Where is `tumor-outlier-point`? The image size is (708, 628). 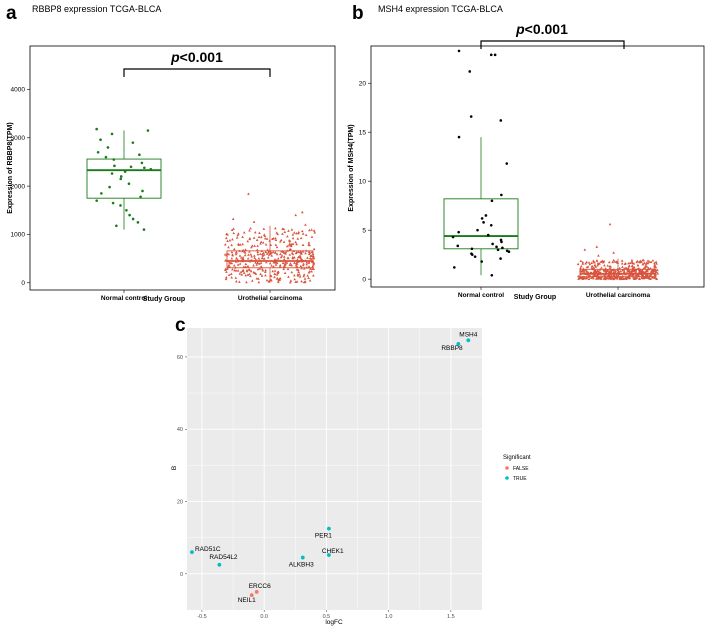 tumor-outlier-point is located at coordinates (610, 224).